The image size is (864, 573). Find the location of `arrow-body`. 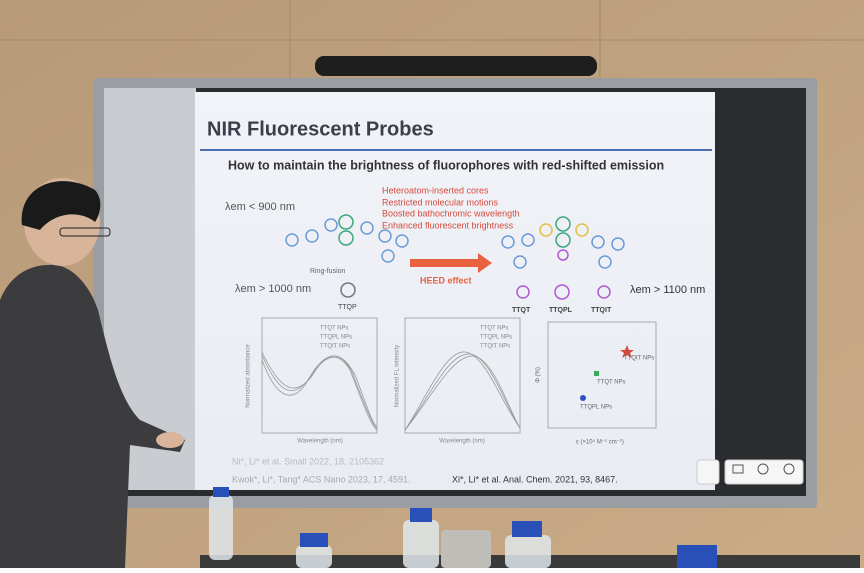

arrow-body is located at coordinates (445, 263).